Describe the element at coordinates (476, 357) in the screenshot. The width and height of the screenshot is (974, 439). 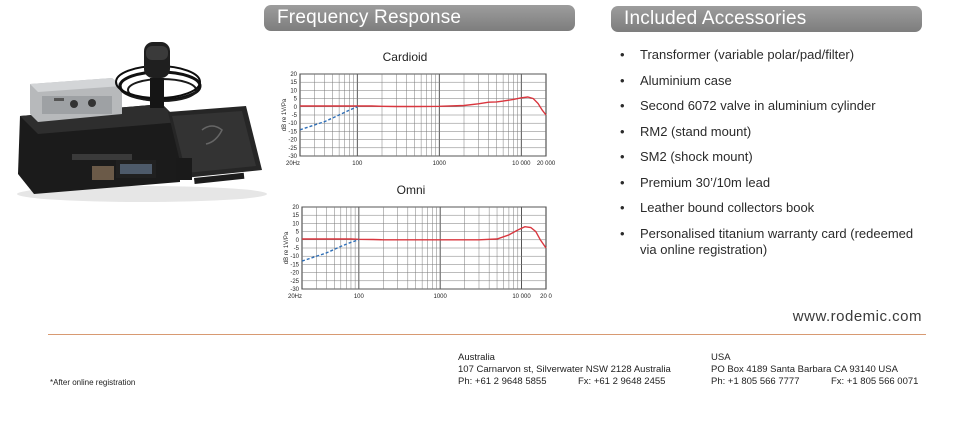
I see `australia-country: Australia` at that location.